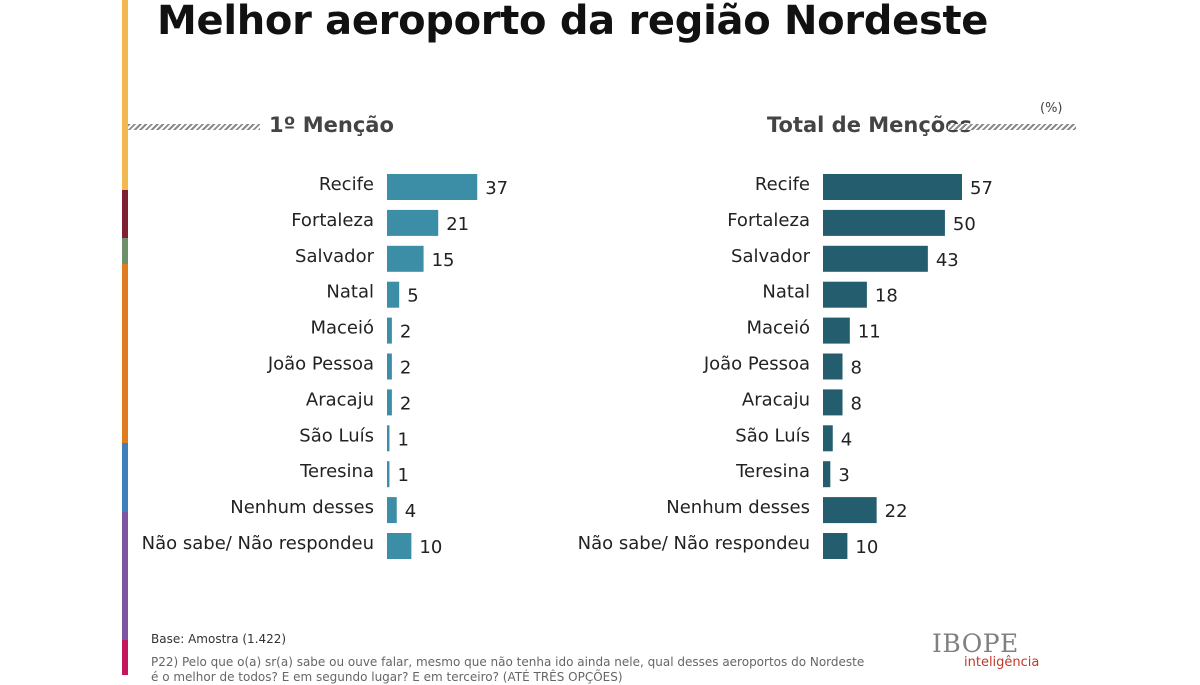 The height and width of the screenshot is (685, 1200). Describe the element at coordinates (350, 292) in the screenshot. I see `first-category-label: Natal` at that location.